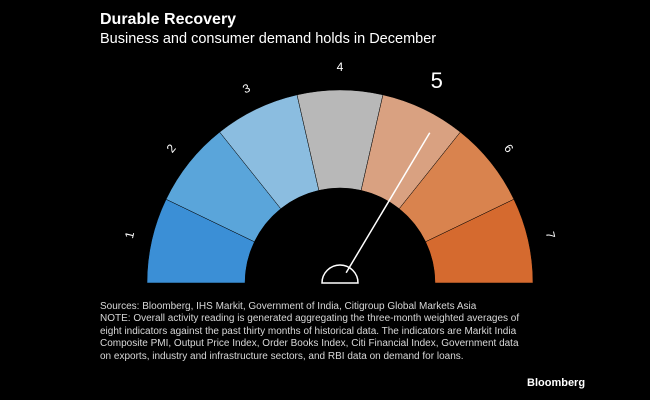 This screenshot has width=650, height=400. Describe the element at coordinates (246, 89) in the screenshot. I see `scale-label-3: 3` at that location.